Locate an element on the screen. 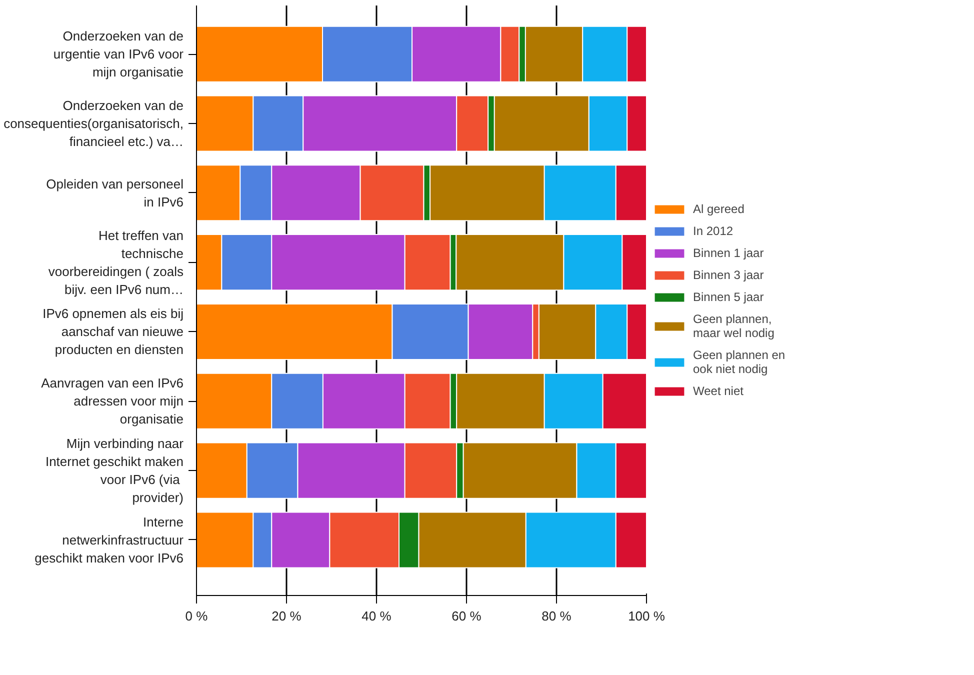 The width and height of the screenshot is (974, 675). y-tick-label: Aanvragen van een IPv6 adressen voor mijn organisatie is located at coordinates (112, 401).